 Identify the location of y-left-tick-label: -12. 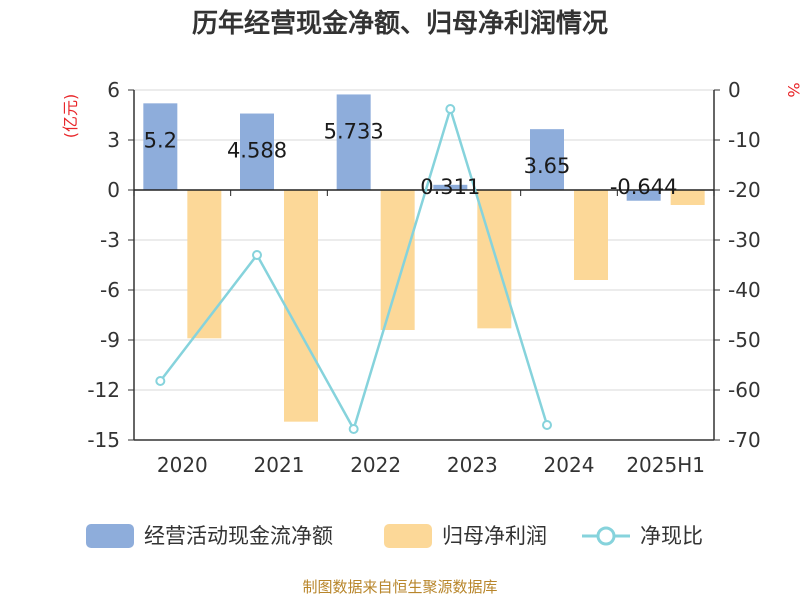
(103, 390).